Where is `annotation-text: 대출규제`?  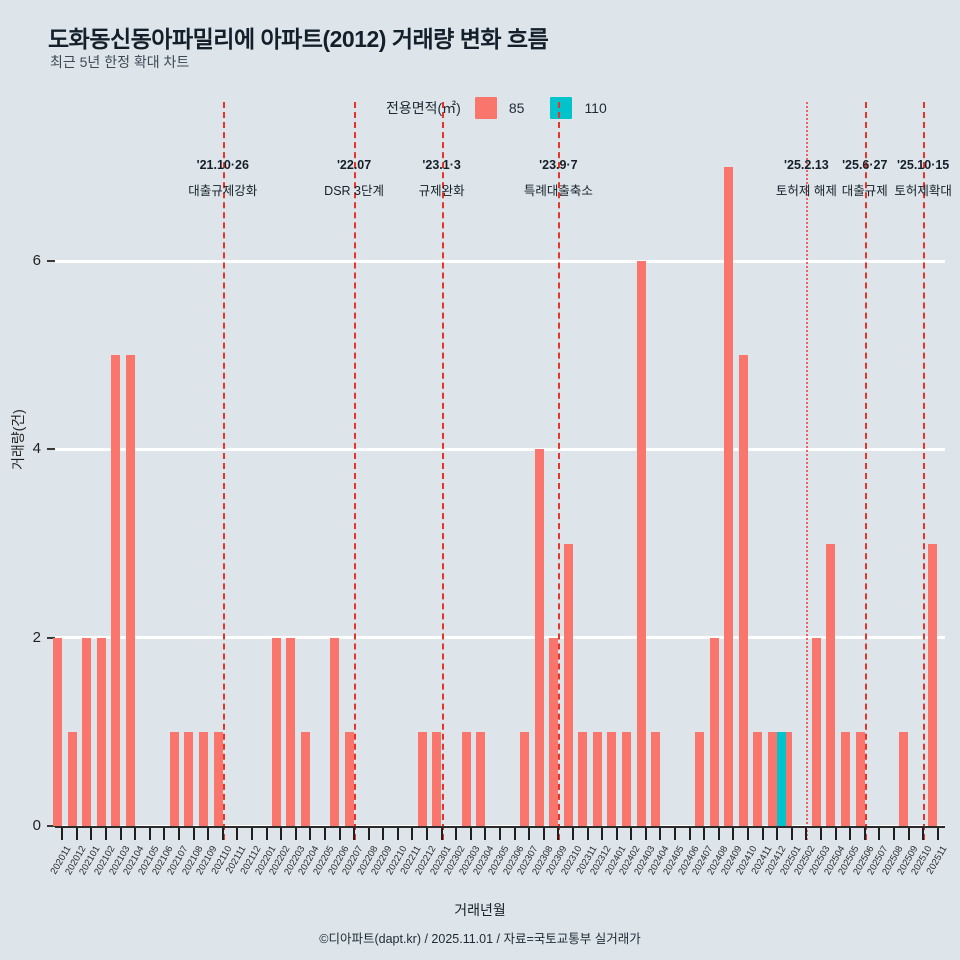
annotation-text: 대출규제 is located at coordinates (864, 191).